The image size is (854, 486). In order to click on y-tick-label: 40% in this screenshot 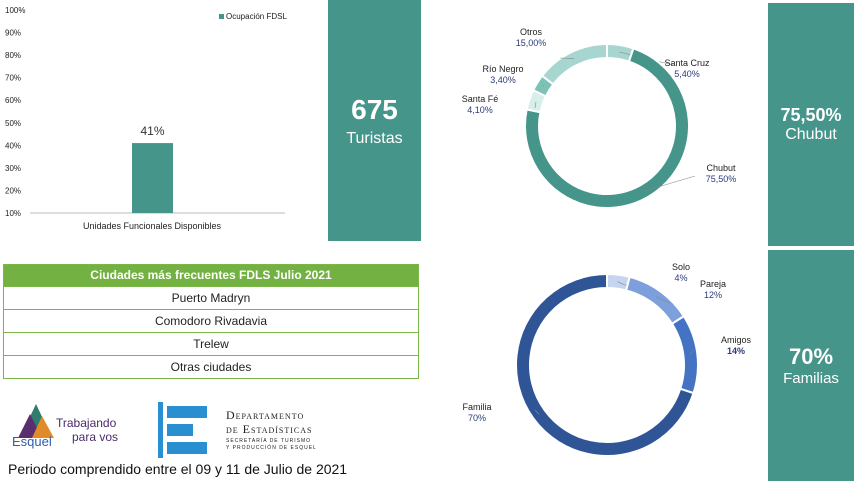, I will do `click(13, 145)`.